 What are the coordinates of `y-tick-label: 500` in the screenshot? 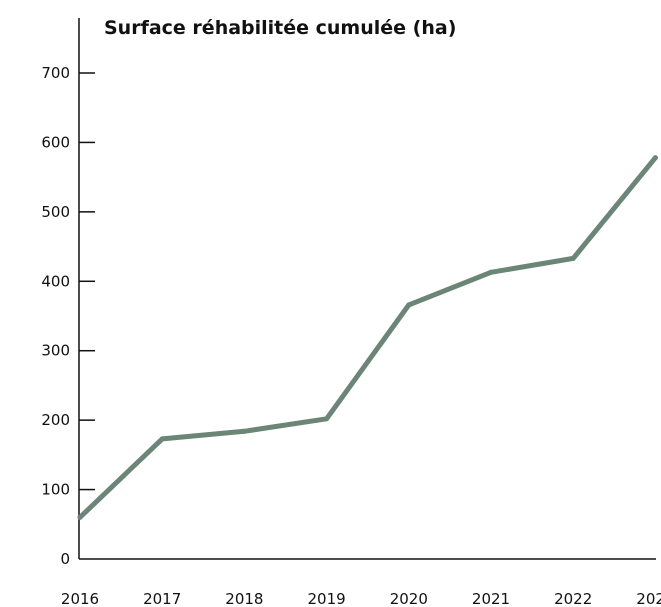 It's located at (55, 212).